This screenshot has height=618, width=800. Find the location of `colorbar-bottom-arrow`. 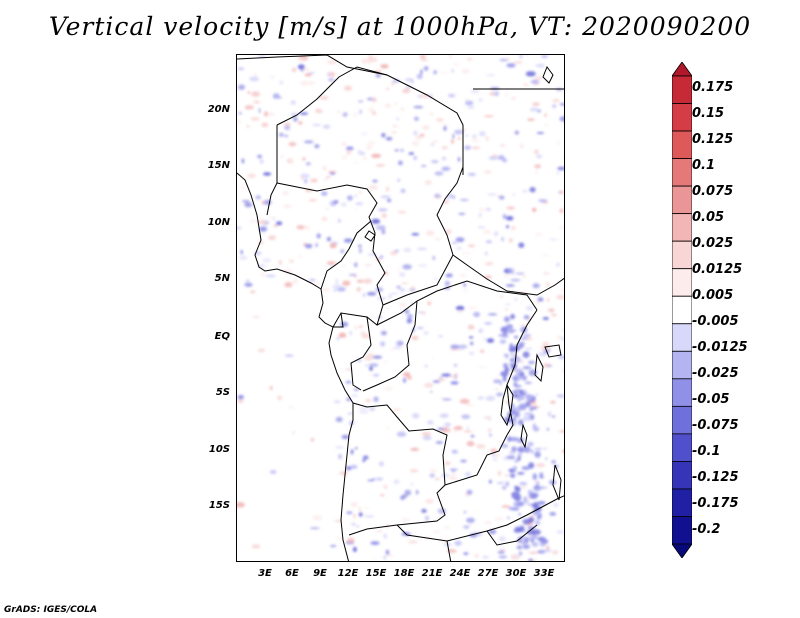

colorbar-bottom-arrow is located at coordinates (682, 550).